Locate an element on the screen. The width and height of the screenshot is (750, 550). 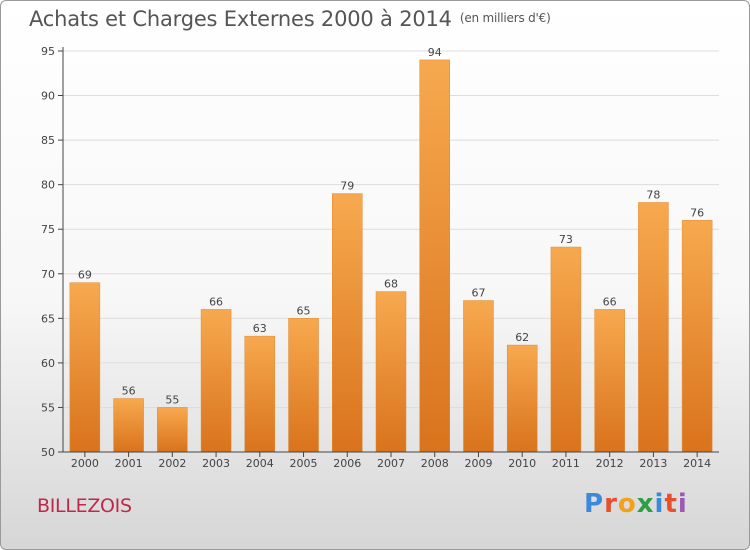
y-tick-label: 80 is located at coordinates (48, 185).